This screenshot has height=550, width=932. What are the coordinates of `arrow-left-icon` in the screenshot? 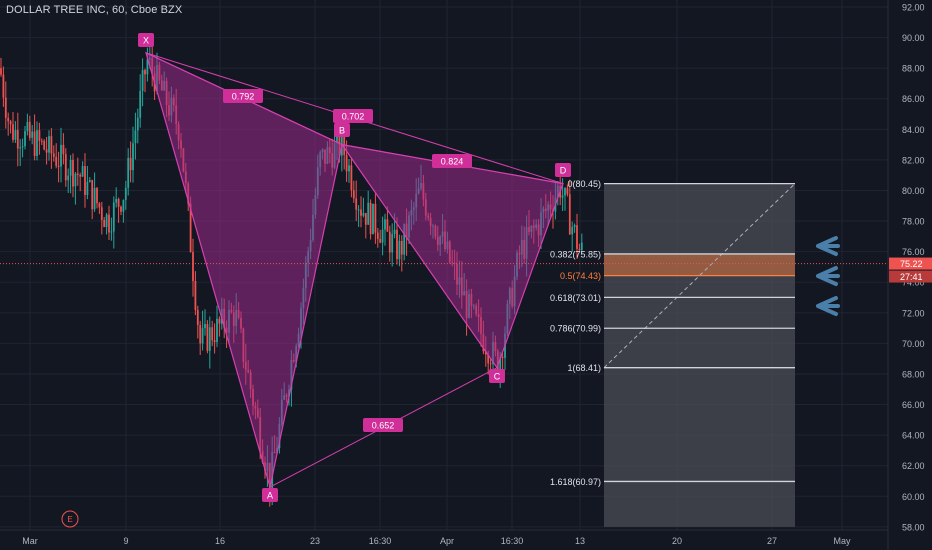 It's located at (828, 246).